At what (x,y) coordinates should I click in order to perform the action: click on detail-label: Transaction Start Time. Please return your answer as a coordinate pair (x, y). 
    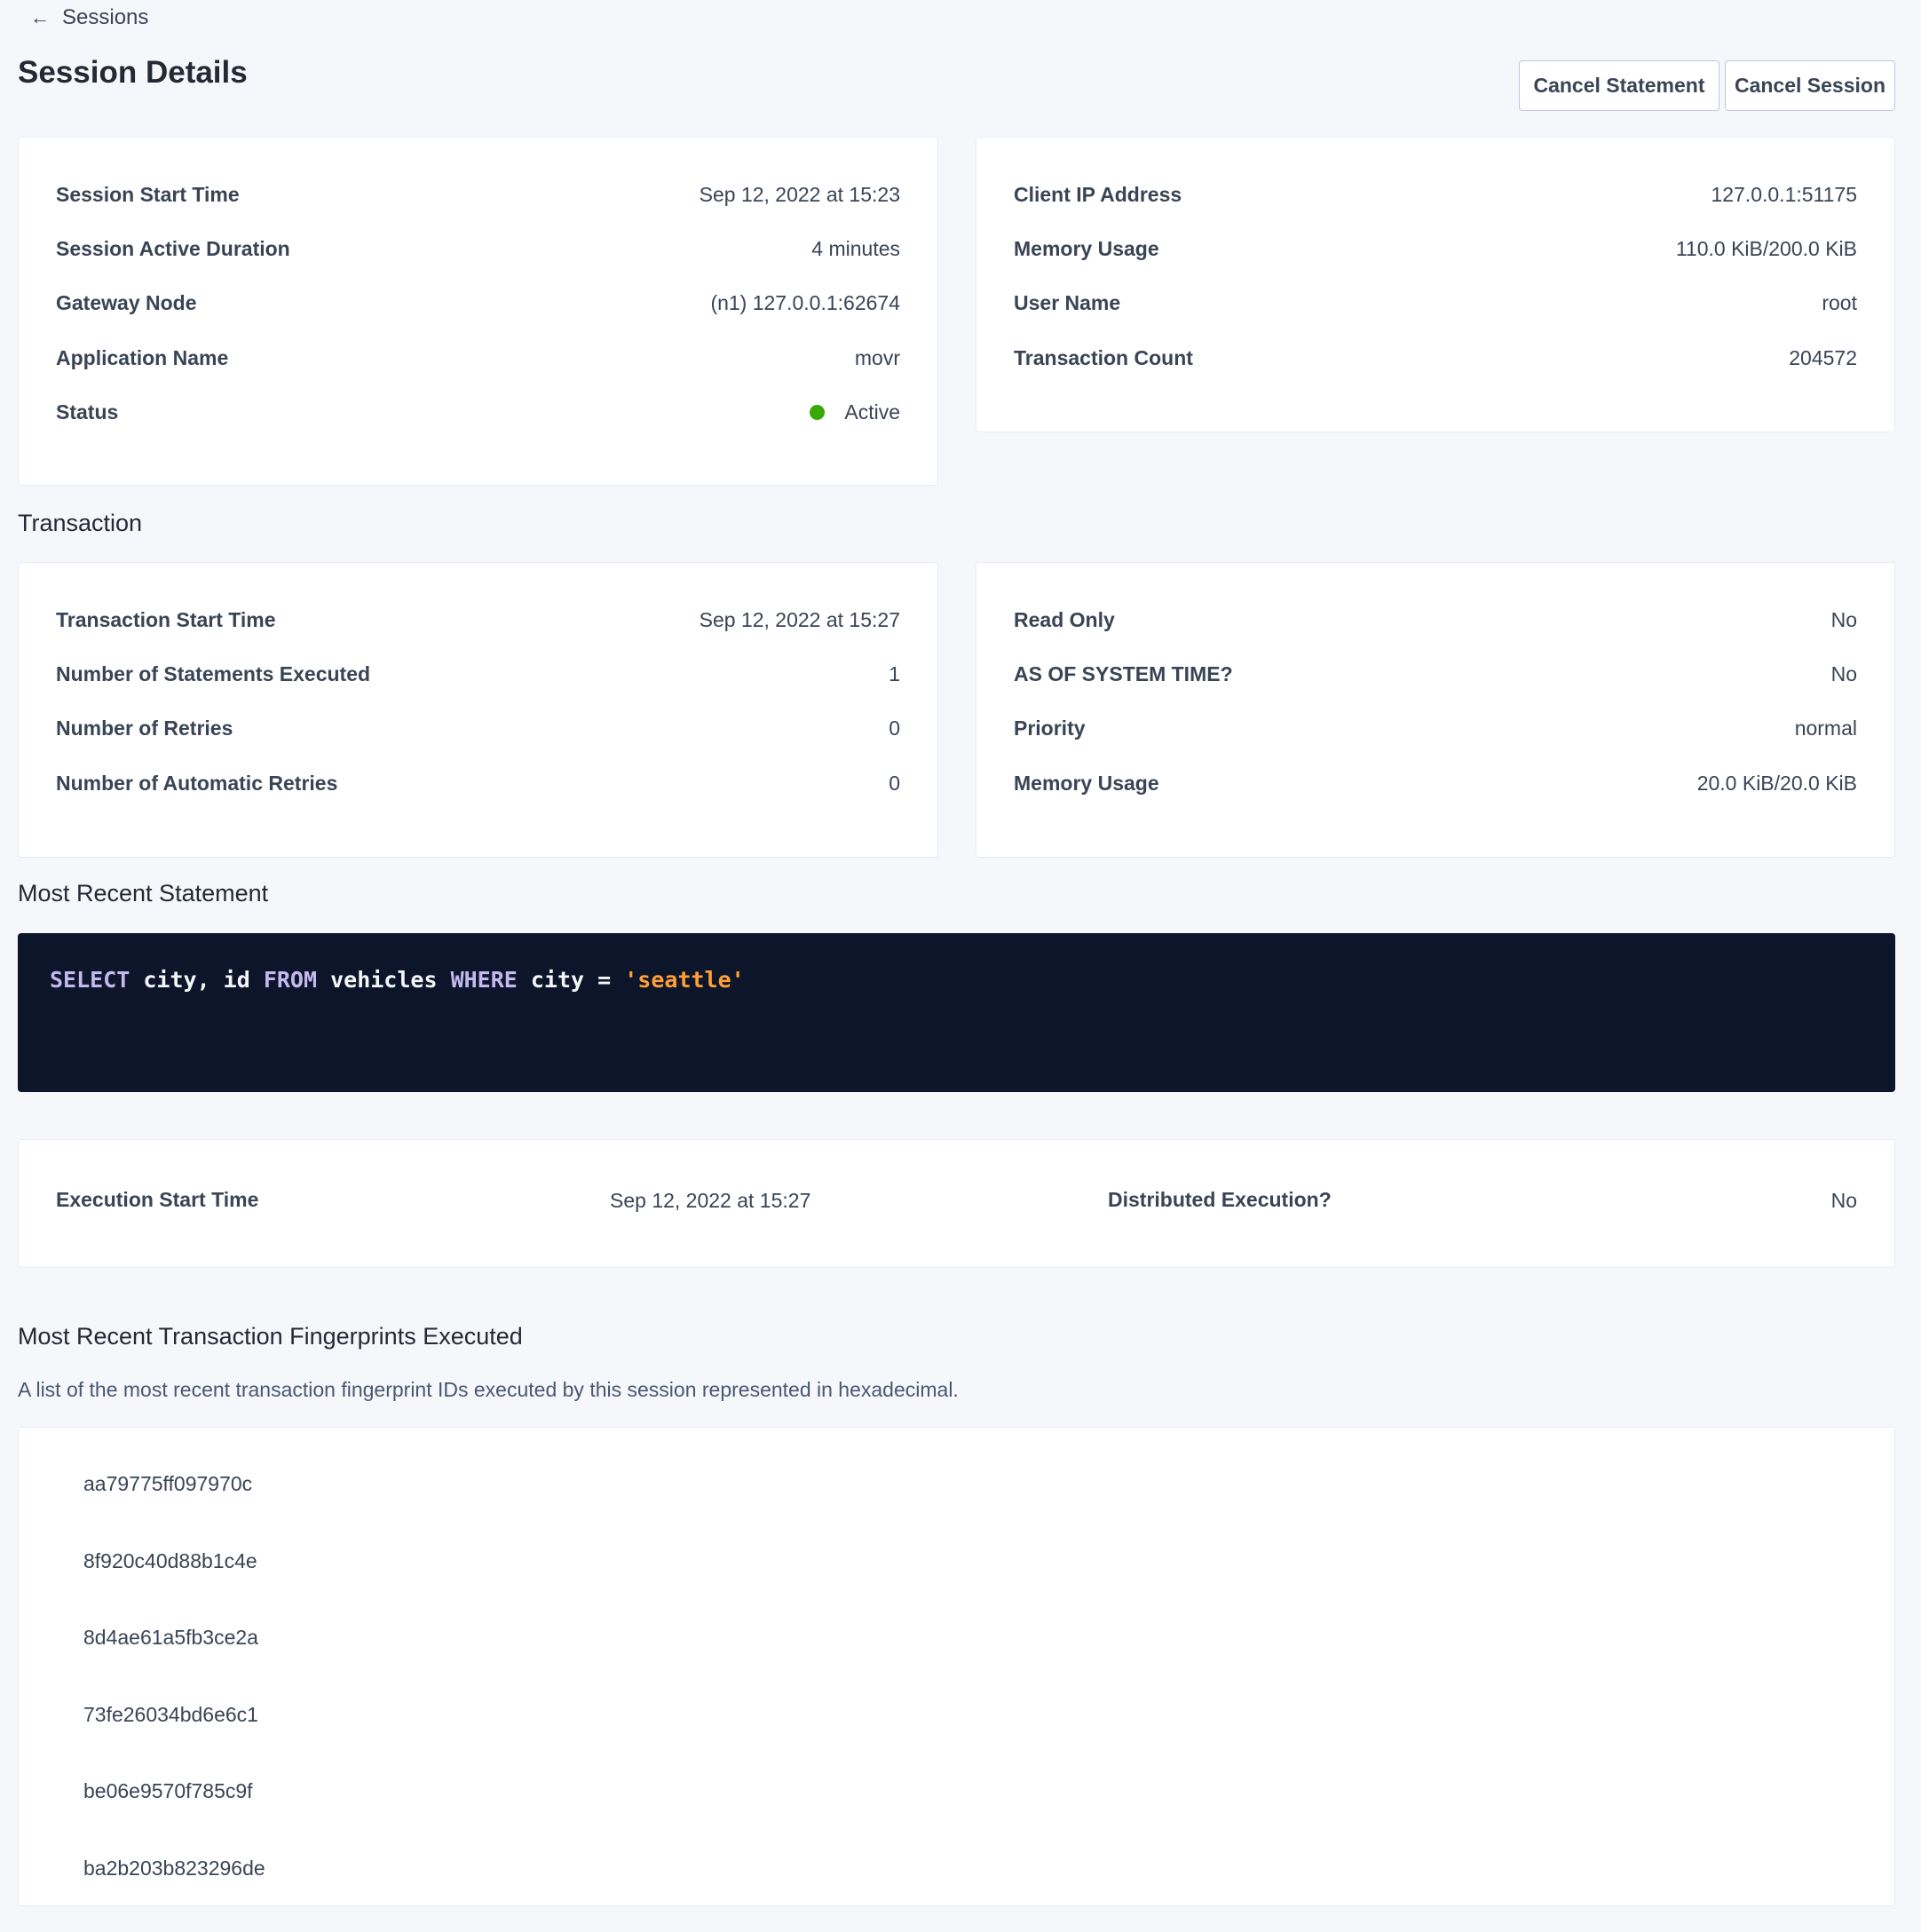
    Looking at the image, I should click on (166, 619).